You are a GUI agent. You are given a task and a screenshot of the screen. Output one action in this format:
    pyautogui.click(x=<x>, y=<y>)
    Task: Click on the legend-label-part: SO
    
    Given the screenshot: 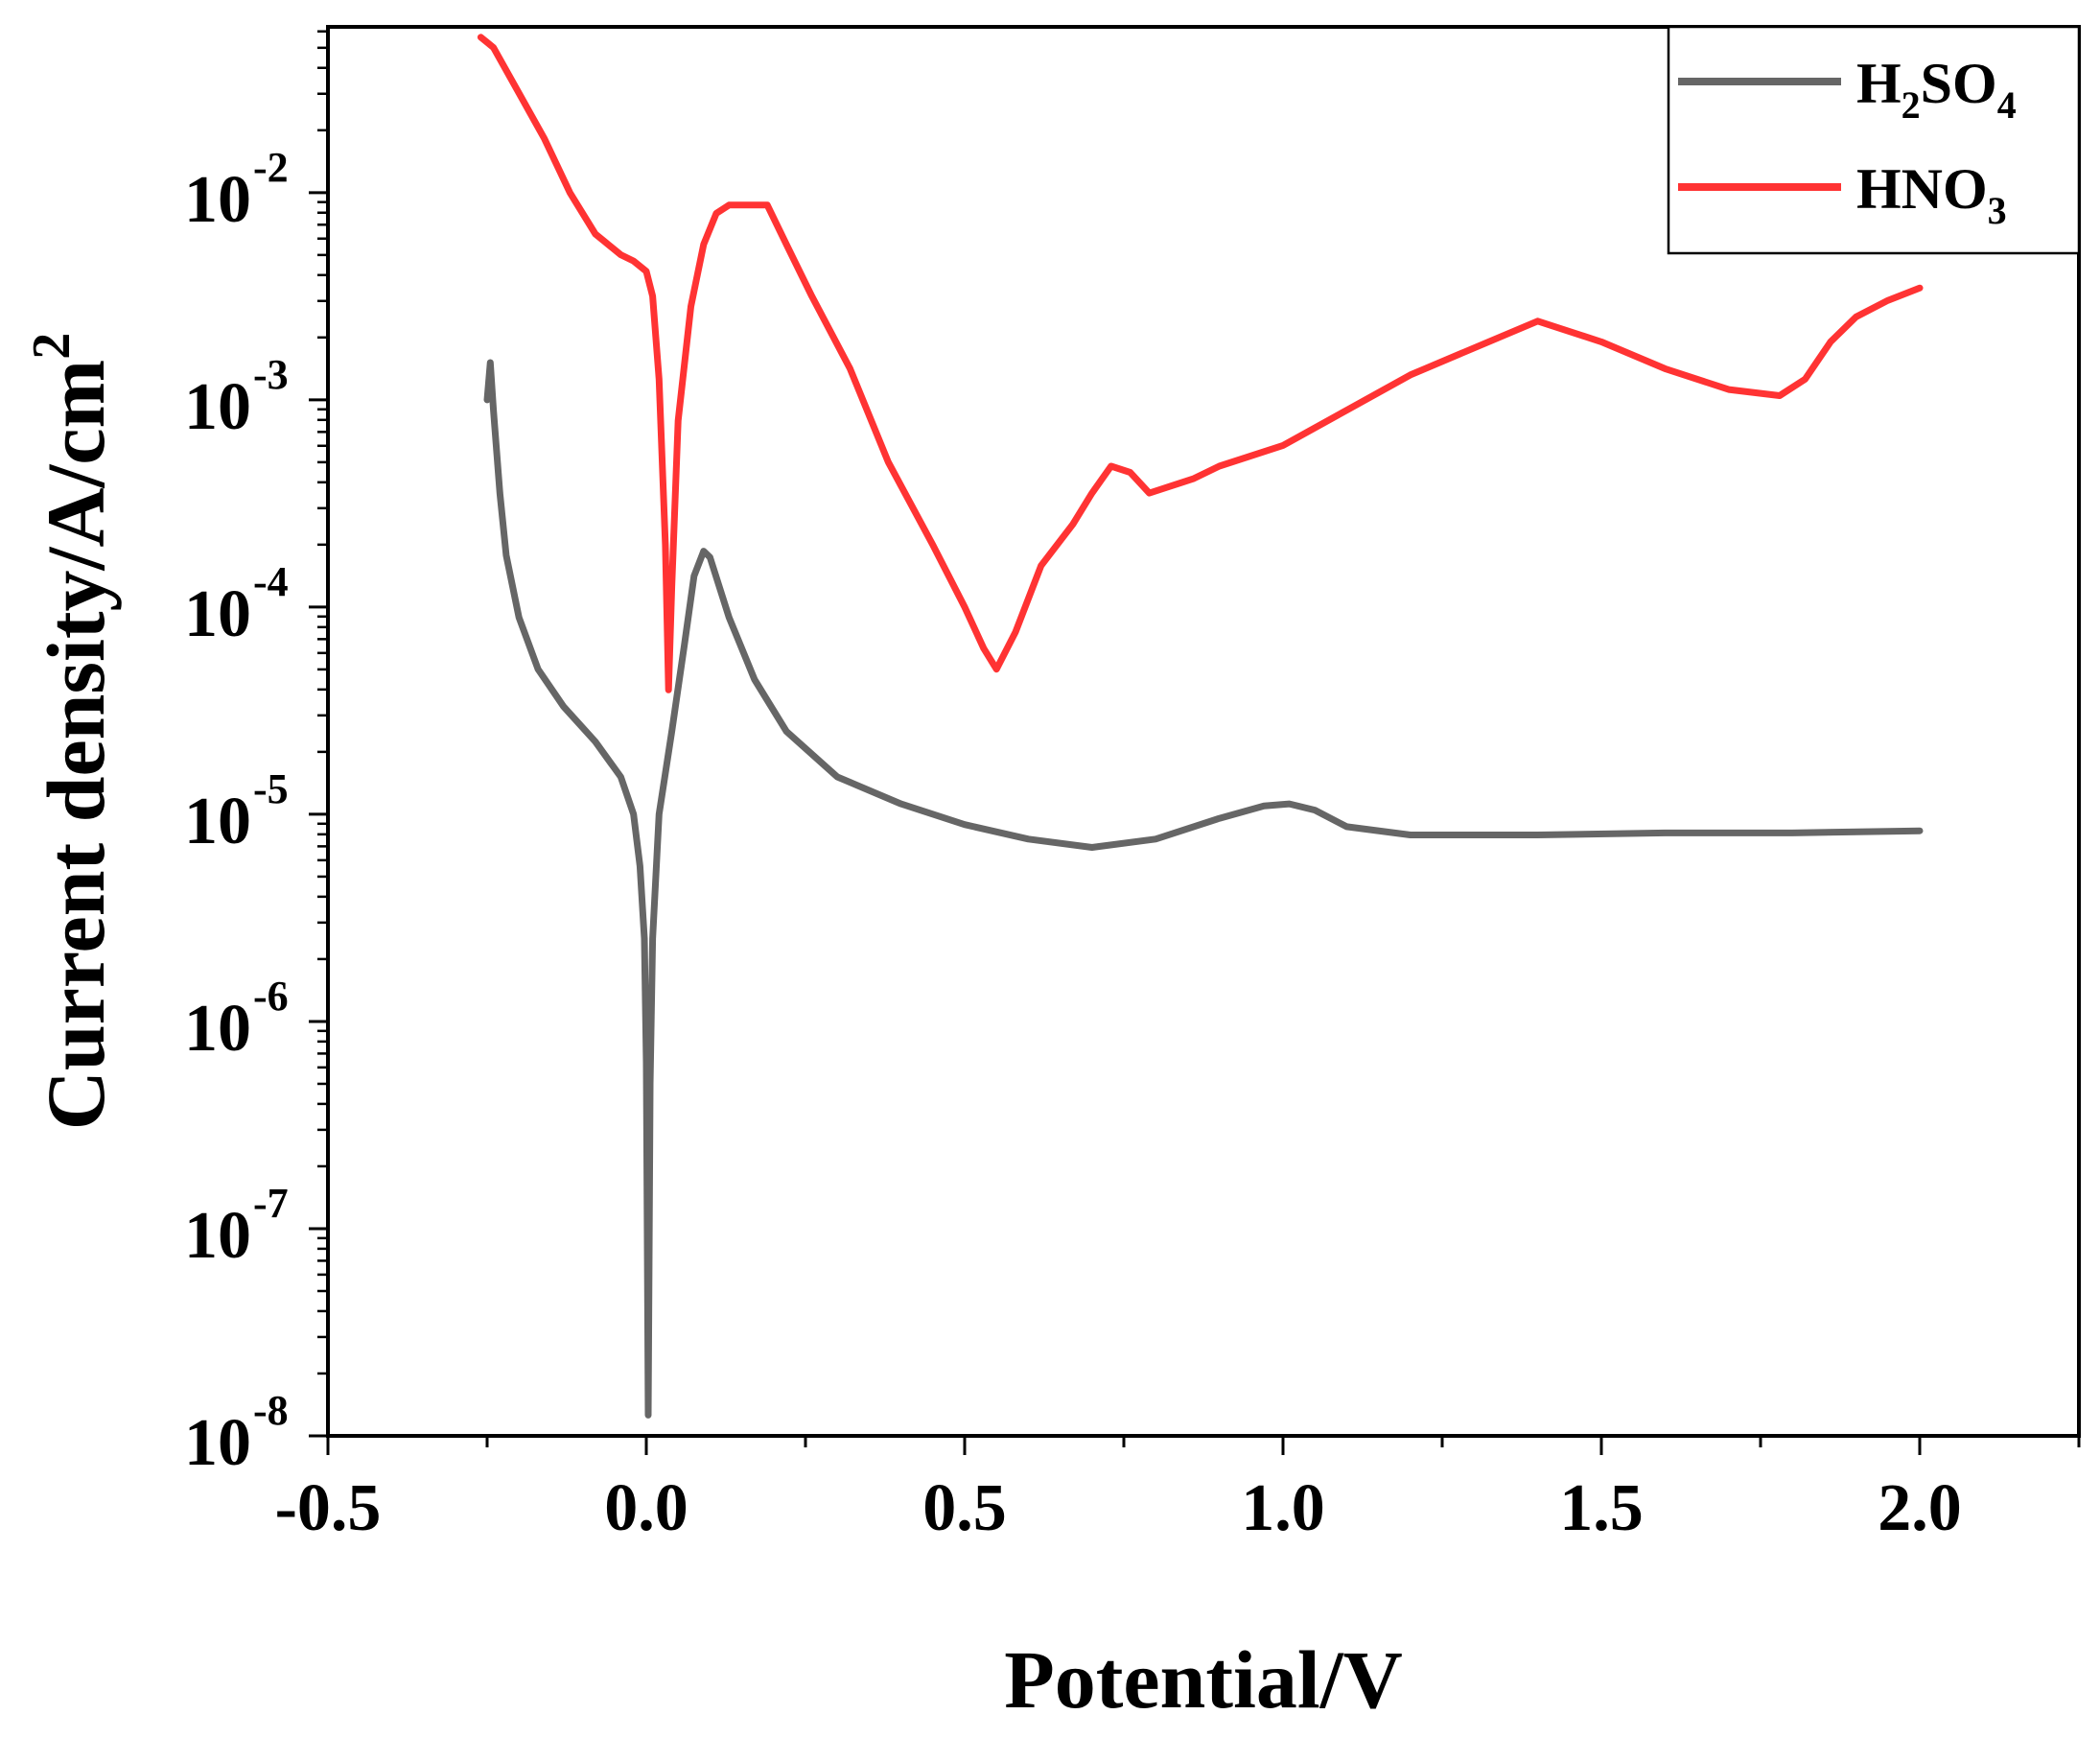 What is the action you would take?
    pyautogui.click(x=1959, y=83)
    